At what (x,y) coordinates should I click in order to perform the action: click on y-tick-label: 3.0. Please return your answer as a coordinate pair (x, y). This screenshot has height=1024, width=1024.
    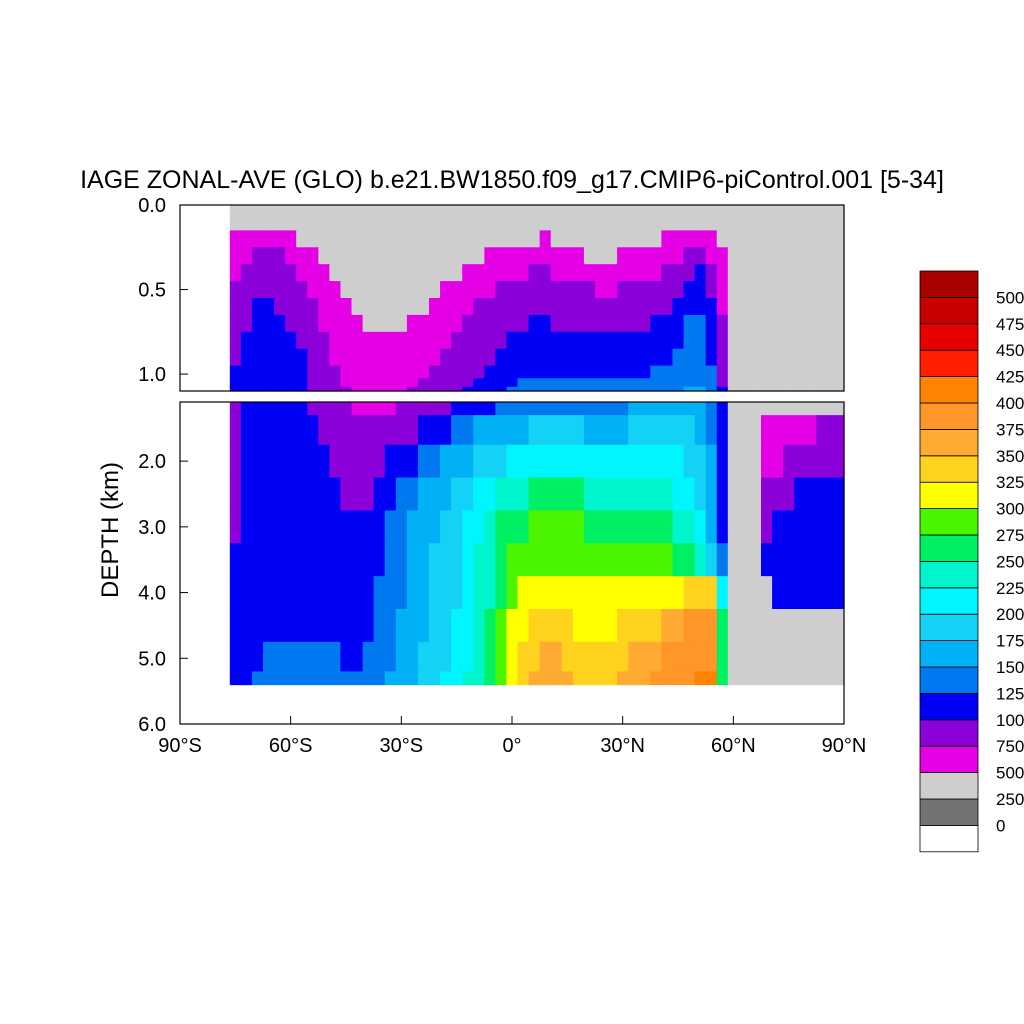
    Looking at the image, I should click on (152, 528).